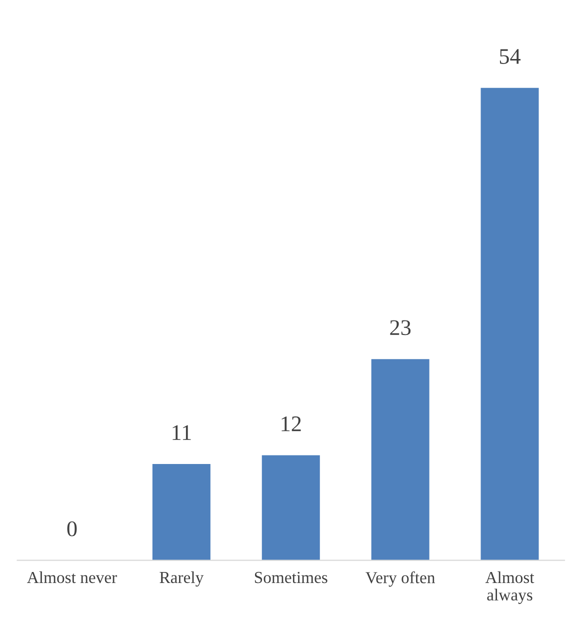 The width and height of the screenshot is (576, 626). Describe the element at coordinates (510, 56) in the screenshot. I see `data-label: 54` at that location.